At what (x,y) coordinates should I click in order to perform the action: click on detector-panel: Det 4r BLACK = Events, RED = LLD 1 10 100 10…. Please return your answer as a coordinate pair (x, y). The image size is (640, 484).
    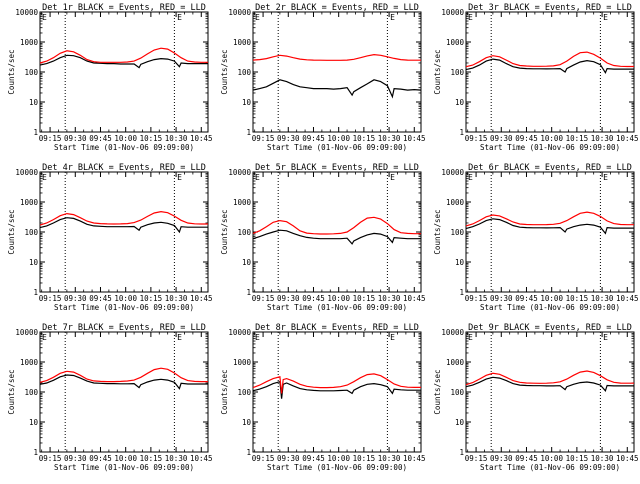
    Looking at the image, I should click on (110, 237).